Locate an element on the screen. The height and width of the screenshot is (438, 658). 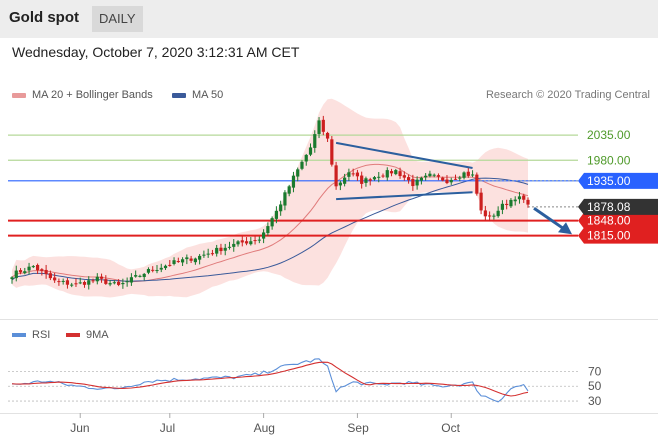
triangle-upper-line is located at coordinates (404, 155).